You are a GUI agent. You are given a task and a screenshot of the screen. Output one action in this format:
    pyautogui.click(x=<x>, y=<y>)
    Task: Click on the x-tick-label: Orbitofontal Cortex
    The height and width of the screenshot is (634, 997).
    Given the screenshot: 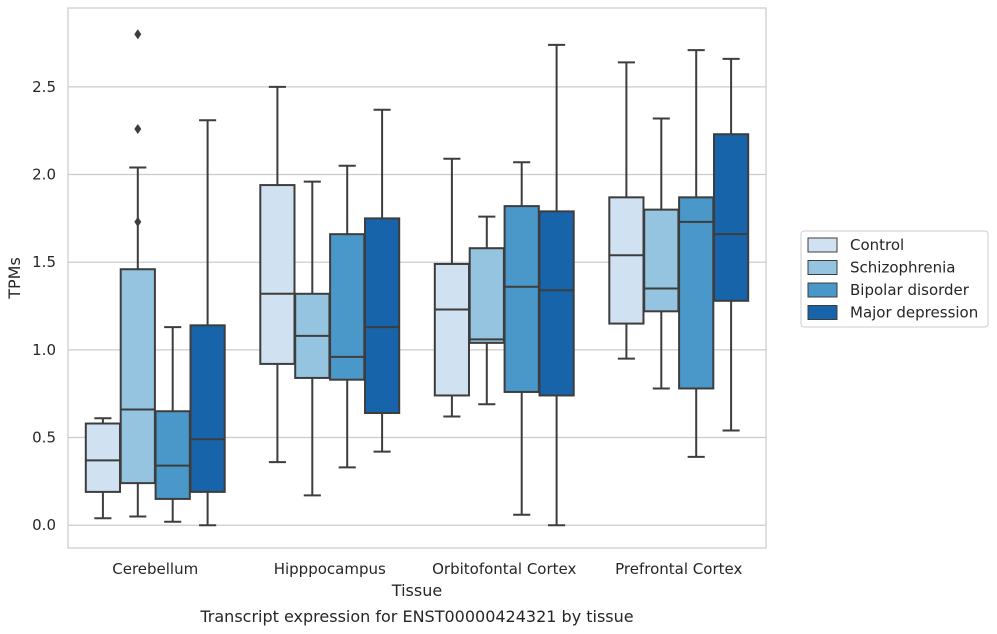 What is the action you would take?
    pyautogui.click(x=504, y=569)
    